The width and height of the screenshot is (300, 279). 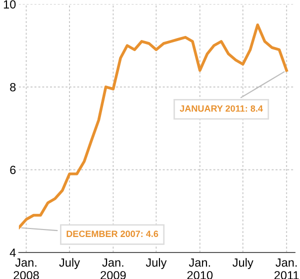 What do you see at coordinates (13, 252) in the screenshot?
I see `y-tick-label: 4` at bounding box center [13, 252].